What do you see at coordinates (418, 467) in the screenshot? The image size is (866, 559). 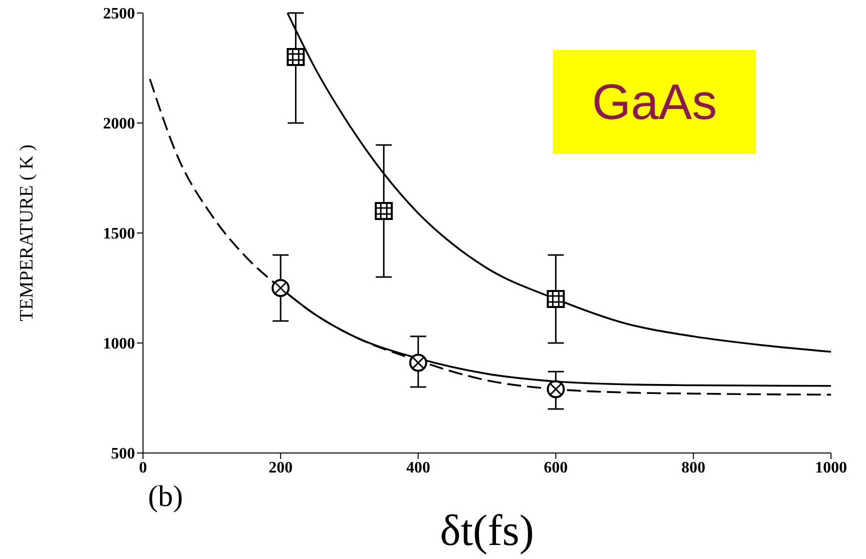 I see `x-tick-label: 400` at bounding box center [418, 467].